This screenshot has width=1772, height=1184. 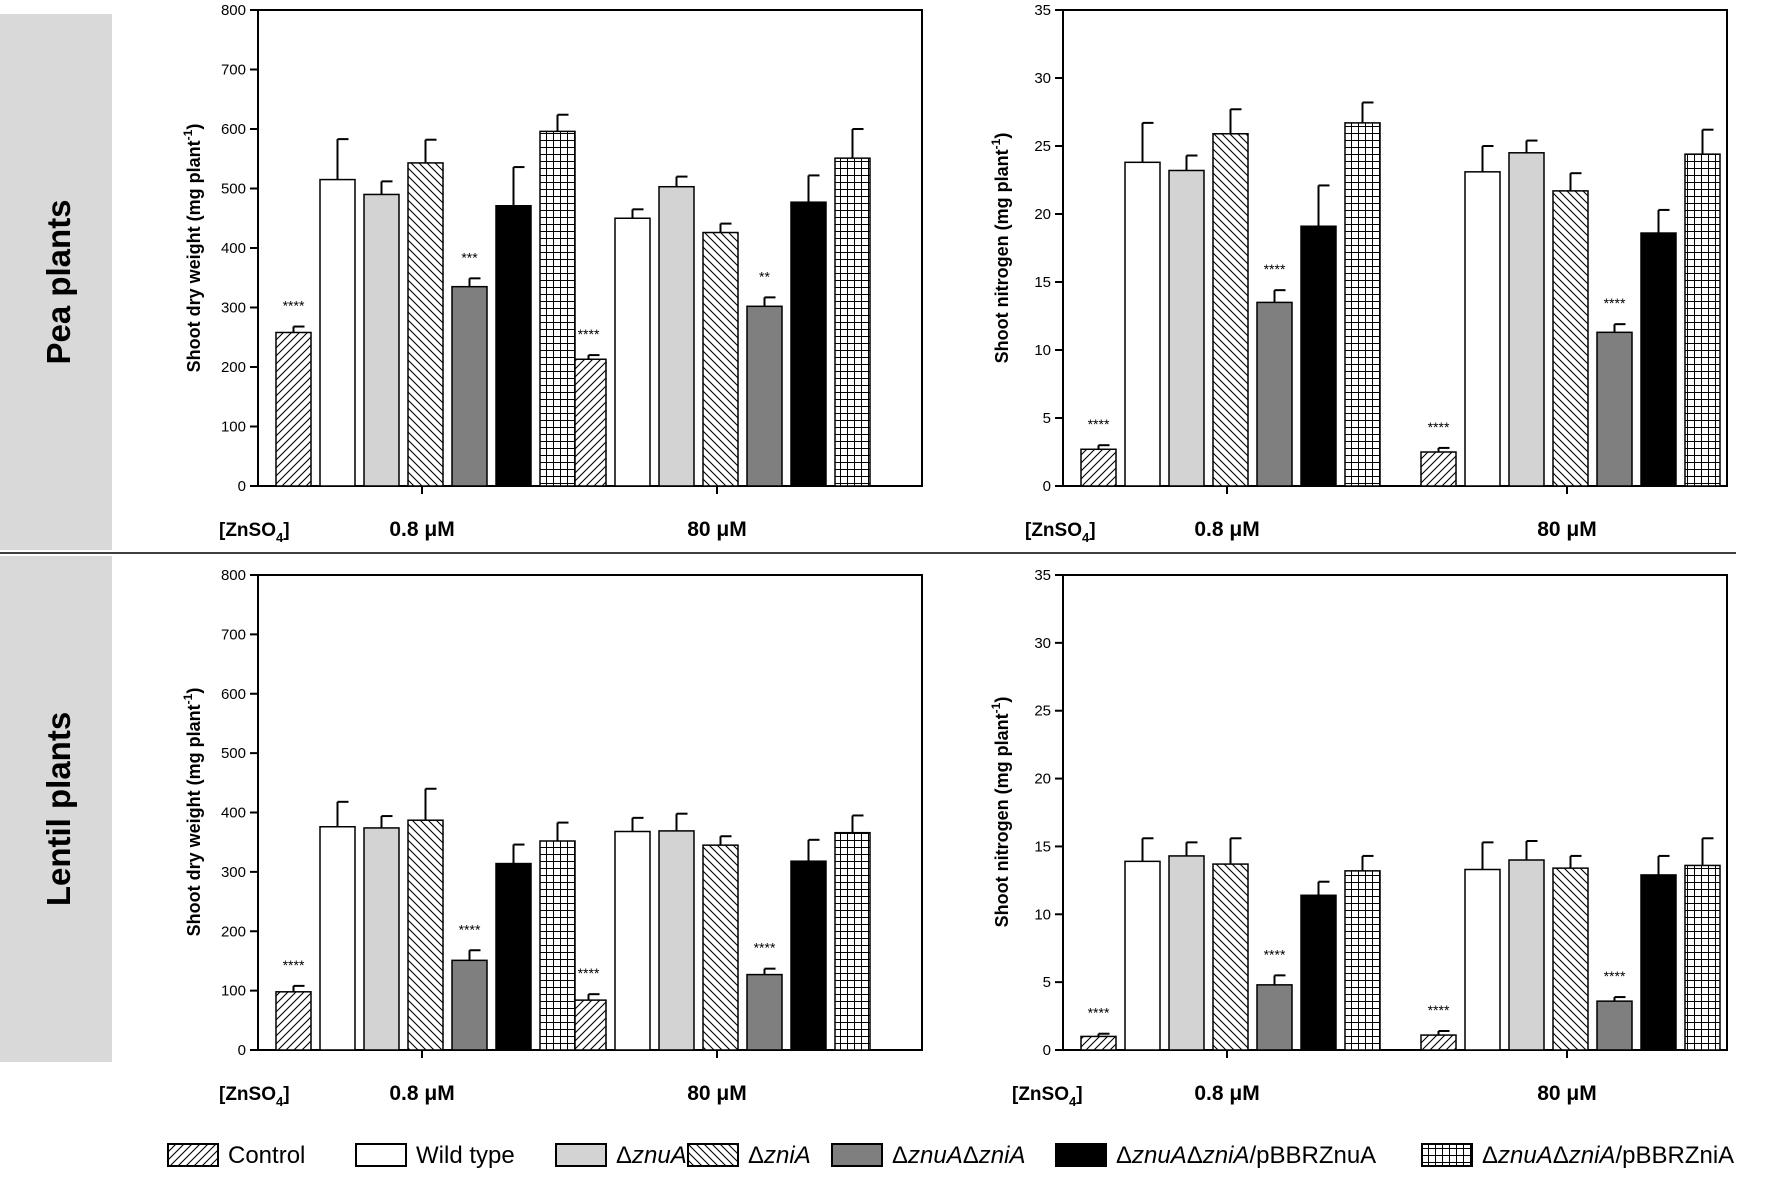 What do you see at coordinates (779, 1155) in the screenshot?
I see `legend-label-dznia: ΔzniA` at bounding box center [779, 1155].